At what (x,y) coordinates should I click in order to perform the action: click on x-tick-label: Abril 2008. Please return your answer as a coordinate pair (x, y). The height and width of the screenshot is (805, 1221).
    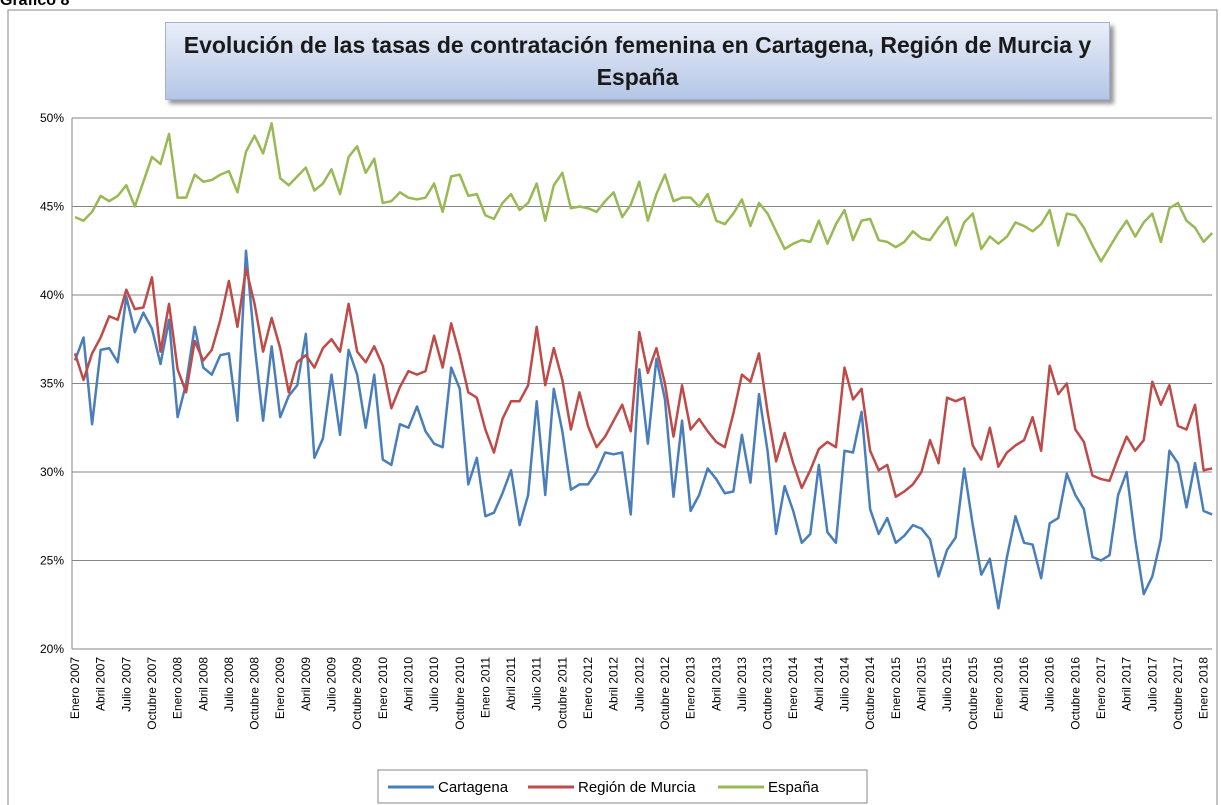
    Looking at the image, I should click on (203, 684).